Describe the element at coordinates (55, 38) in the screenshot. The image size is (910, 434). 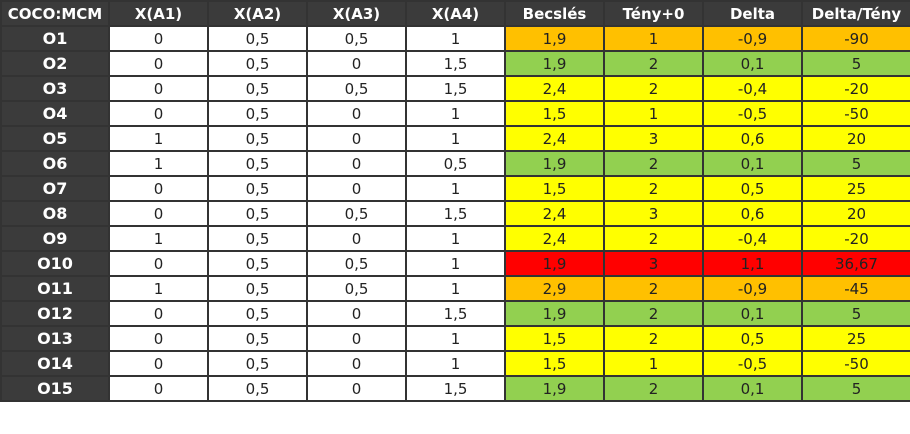
I see `row-label: O1` at that location.